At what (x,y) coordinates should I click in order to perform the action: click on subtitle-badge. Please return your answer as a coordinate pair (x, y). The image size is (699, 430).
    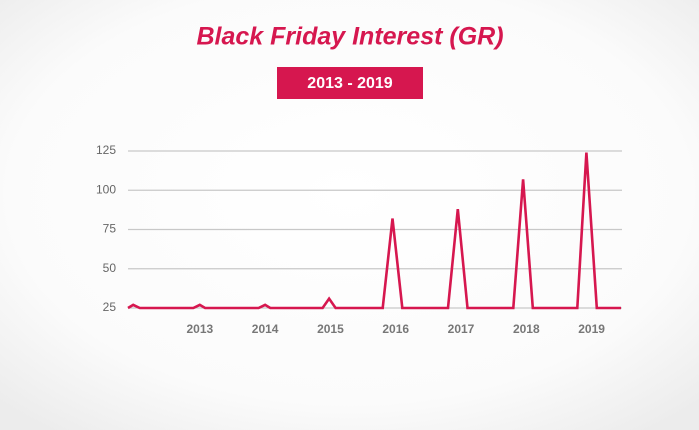
    Looking at the image, I should click on (350, 83).